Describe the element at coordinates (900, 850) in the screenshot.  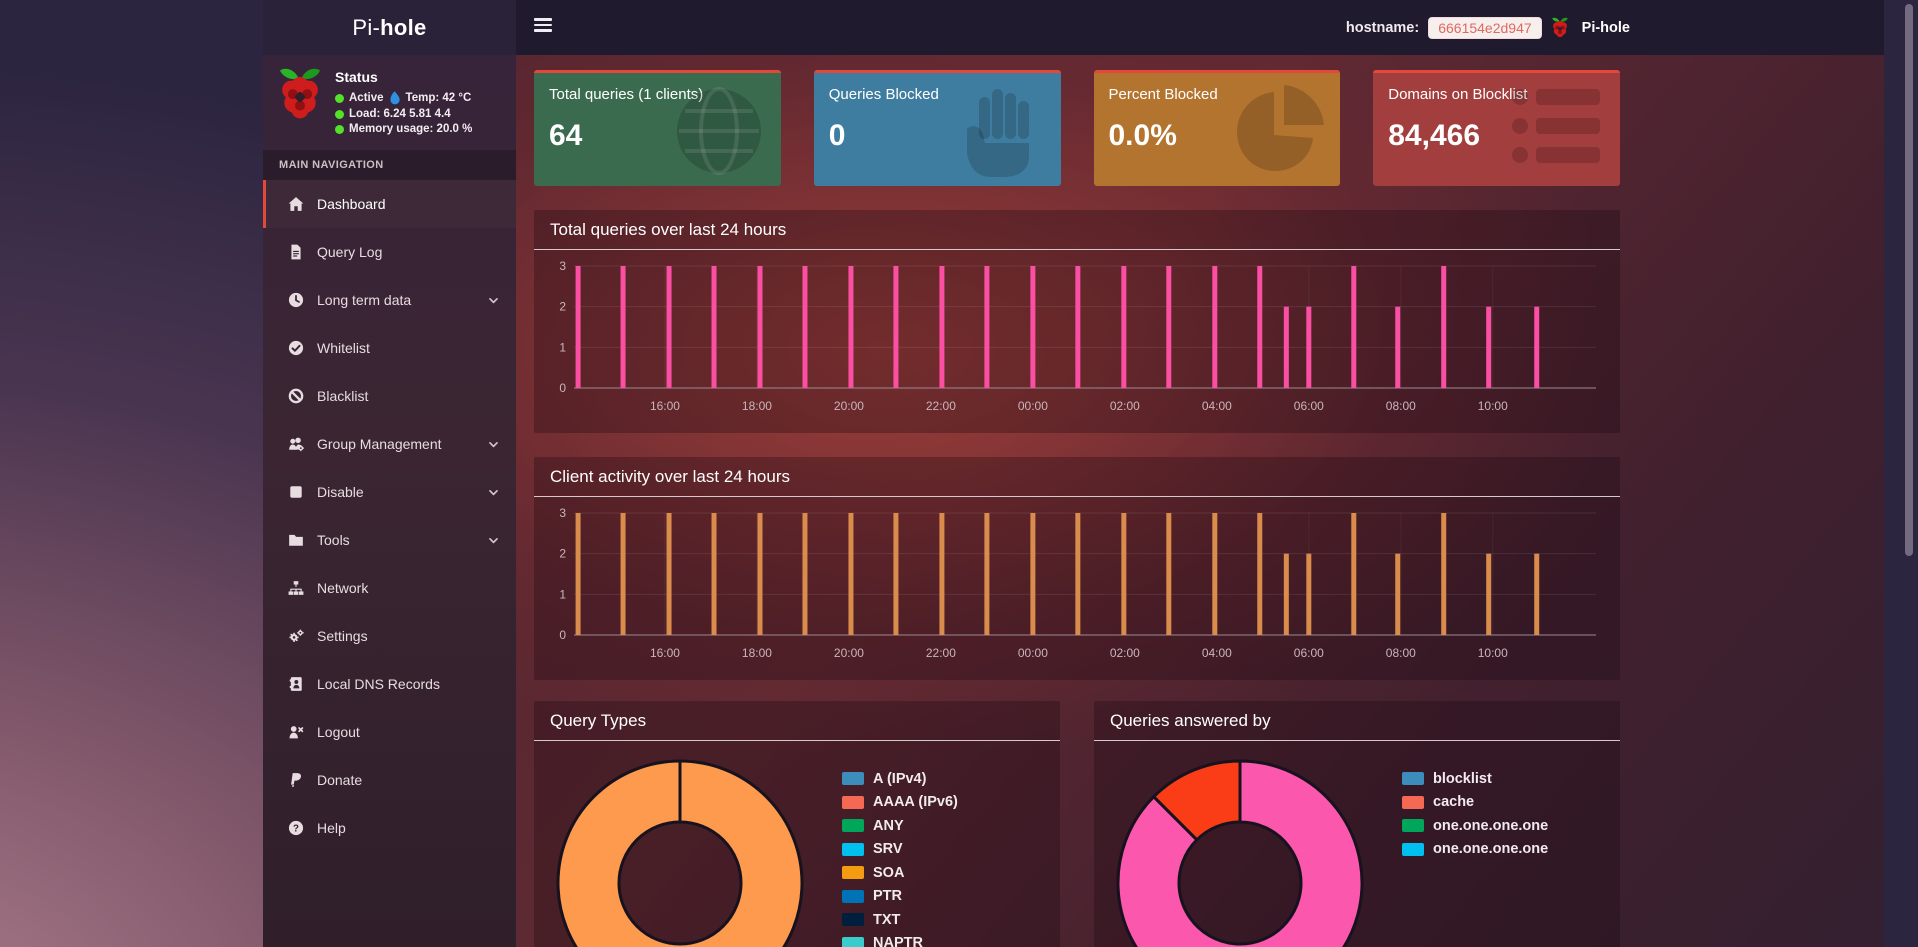
I see `legend-item: SRV` at that location.